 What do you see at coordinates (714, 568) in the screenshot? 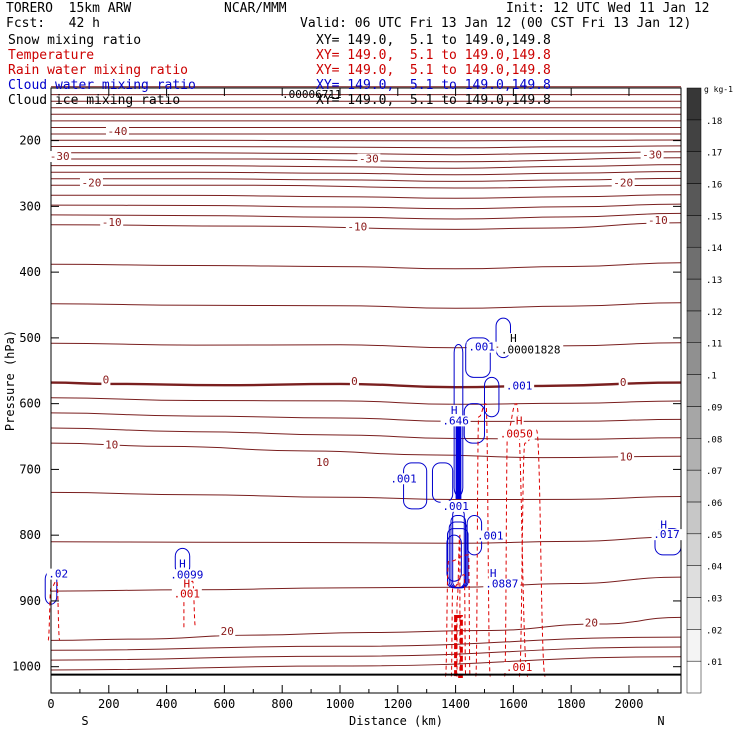
I see `colorbar-tick-label: .04` at bounding box center [714, 568].